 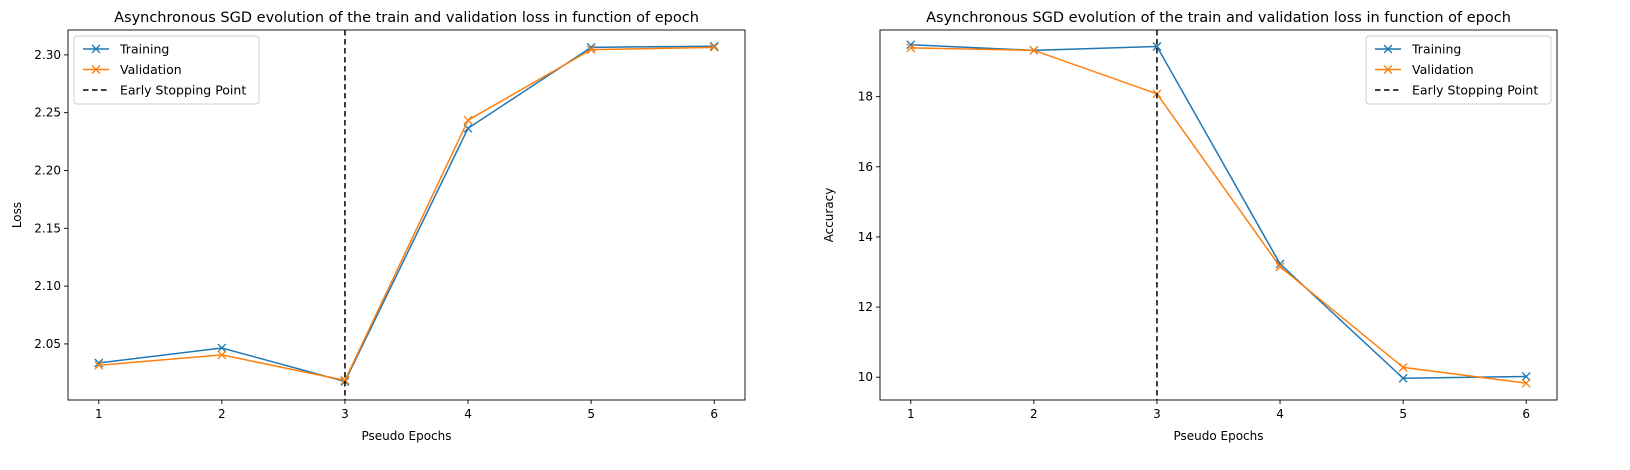 What do you see at coordinates (865, 237) in the screenshot?
I see `y-tick-label: 14` at bounding box center [865, 237].